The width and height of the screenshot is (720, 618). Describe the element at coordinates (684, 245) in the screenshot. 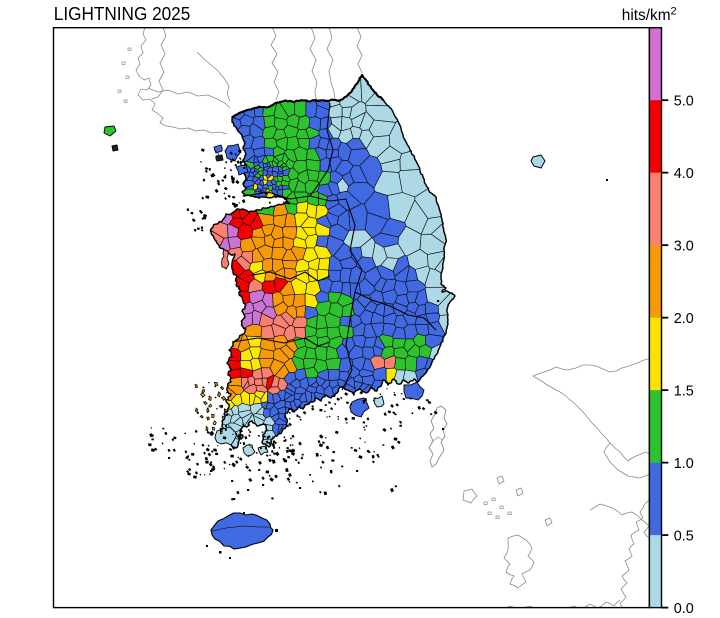

I see `svg-text: 3.0` at that location.